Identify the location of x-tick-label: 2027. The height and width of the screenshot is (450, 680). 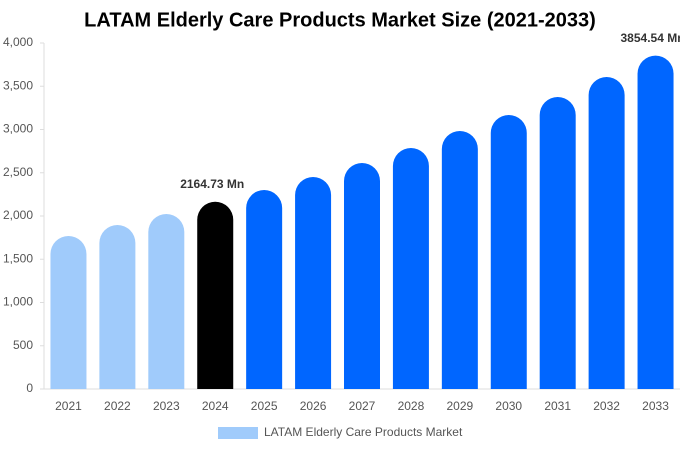
(362, 406).